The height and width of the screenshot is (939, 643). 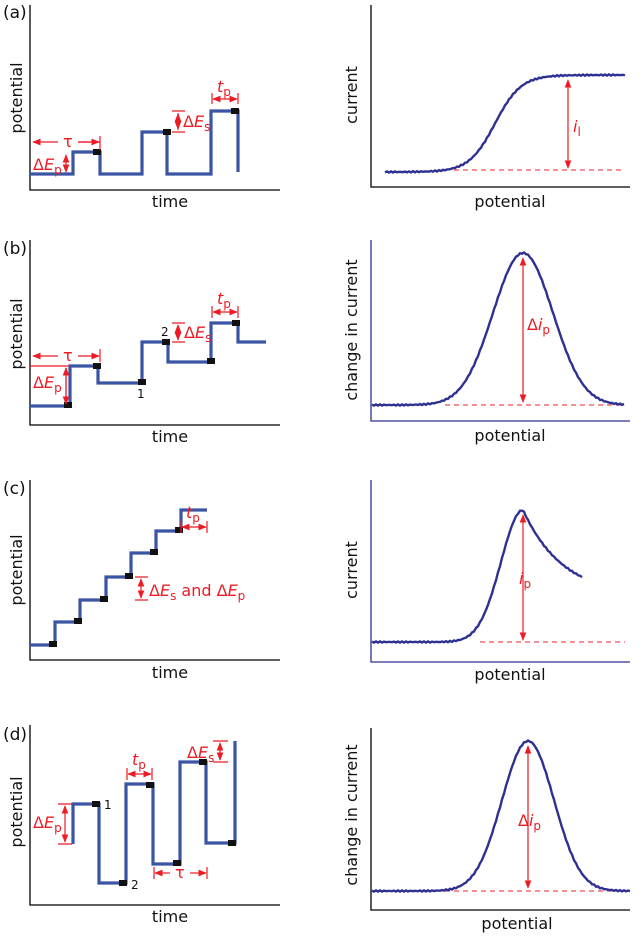 I want to click on limiting-current-label: il, so click(x=577, y=128).